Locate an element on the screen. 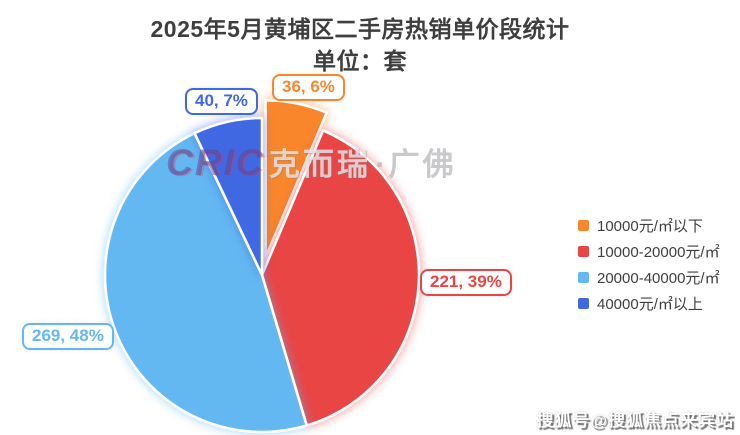  legend-swatch-orange is located at coordinates (583, 225).